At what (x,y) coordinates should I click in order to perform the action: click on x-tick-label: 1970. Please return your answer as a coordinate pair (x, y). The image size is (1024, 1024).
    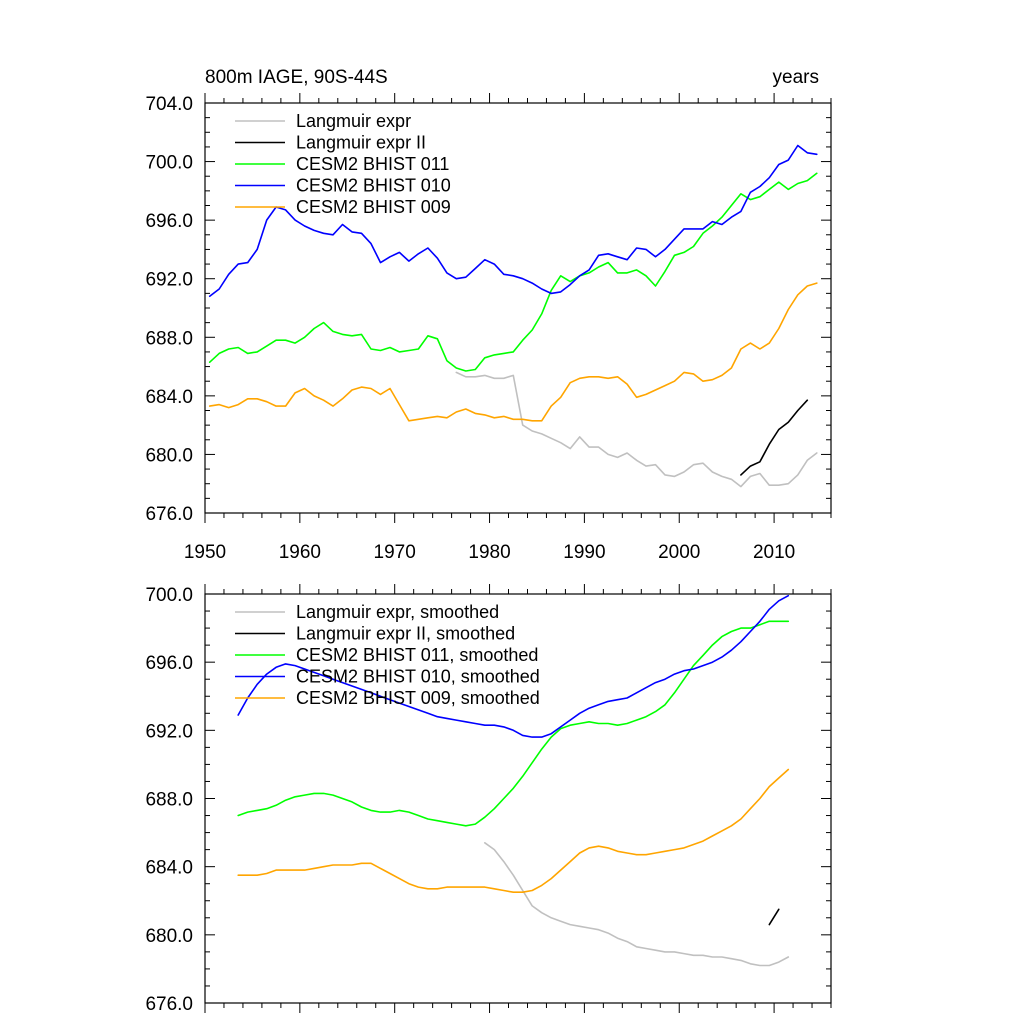
    Looking at the image, I should click on (395, 552).